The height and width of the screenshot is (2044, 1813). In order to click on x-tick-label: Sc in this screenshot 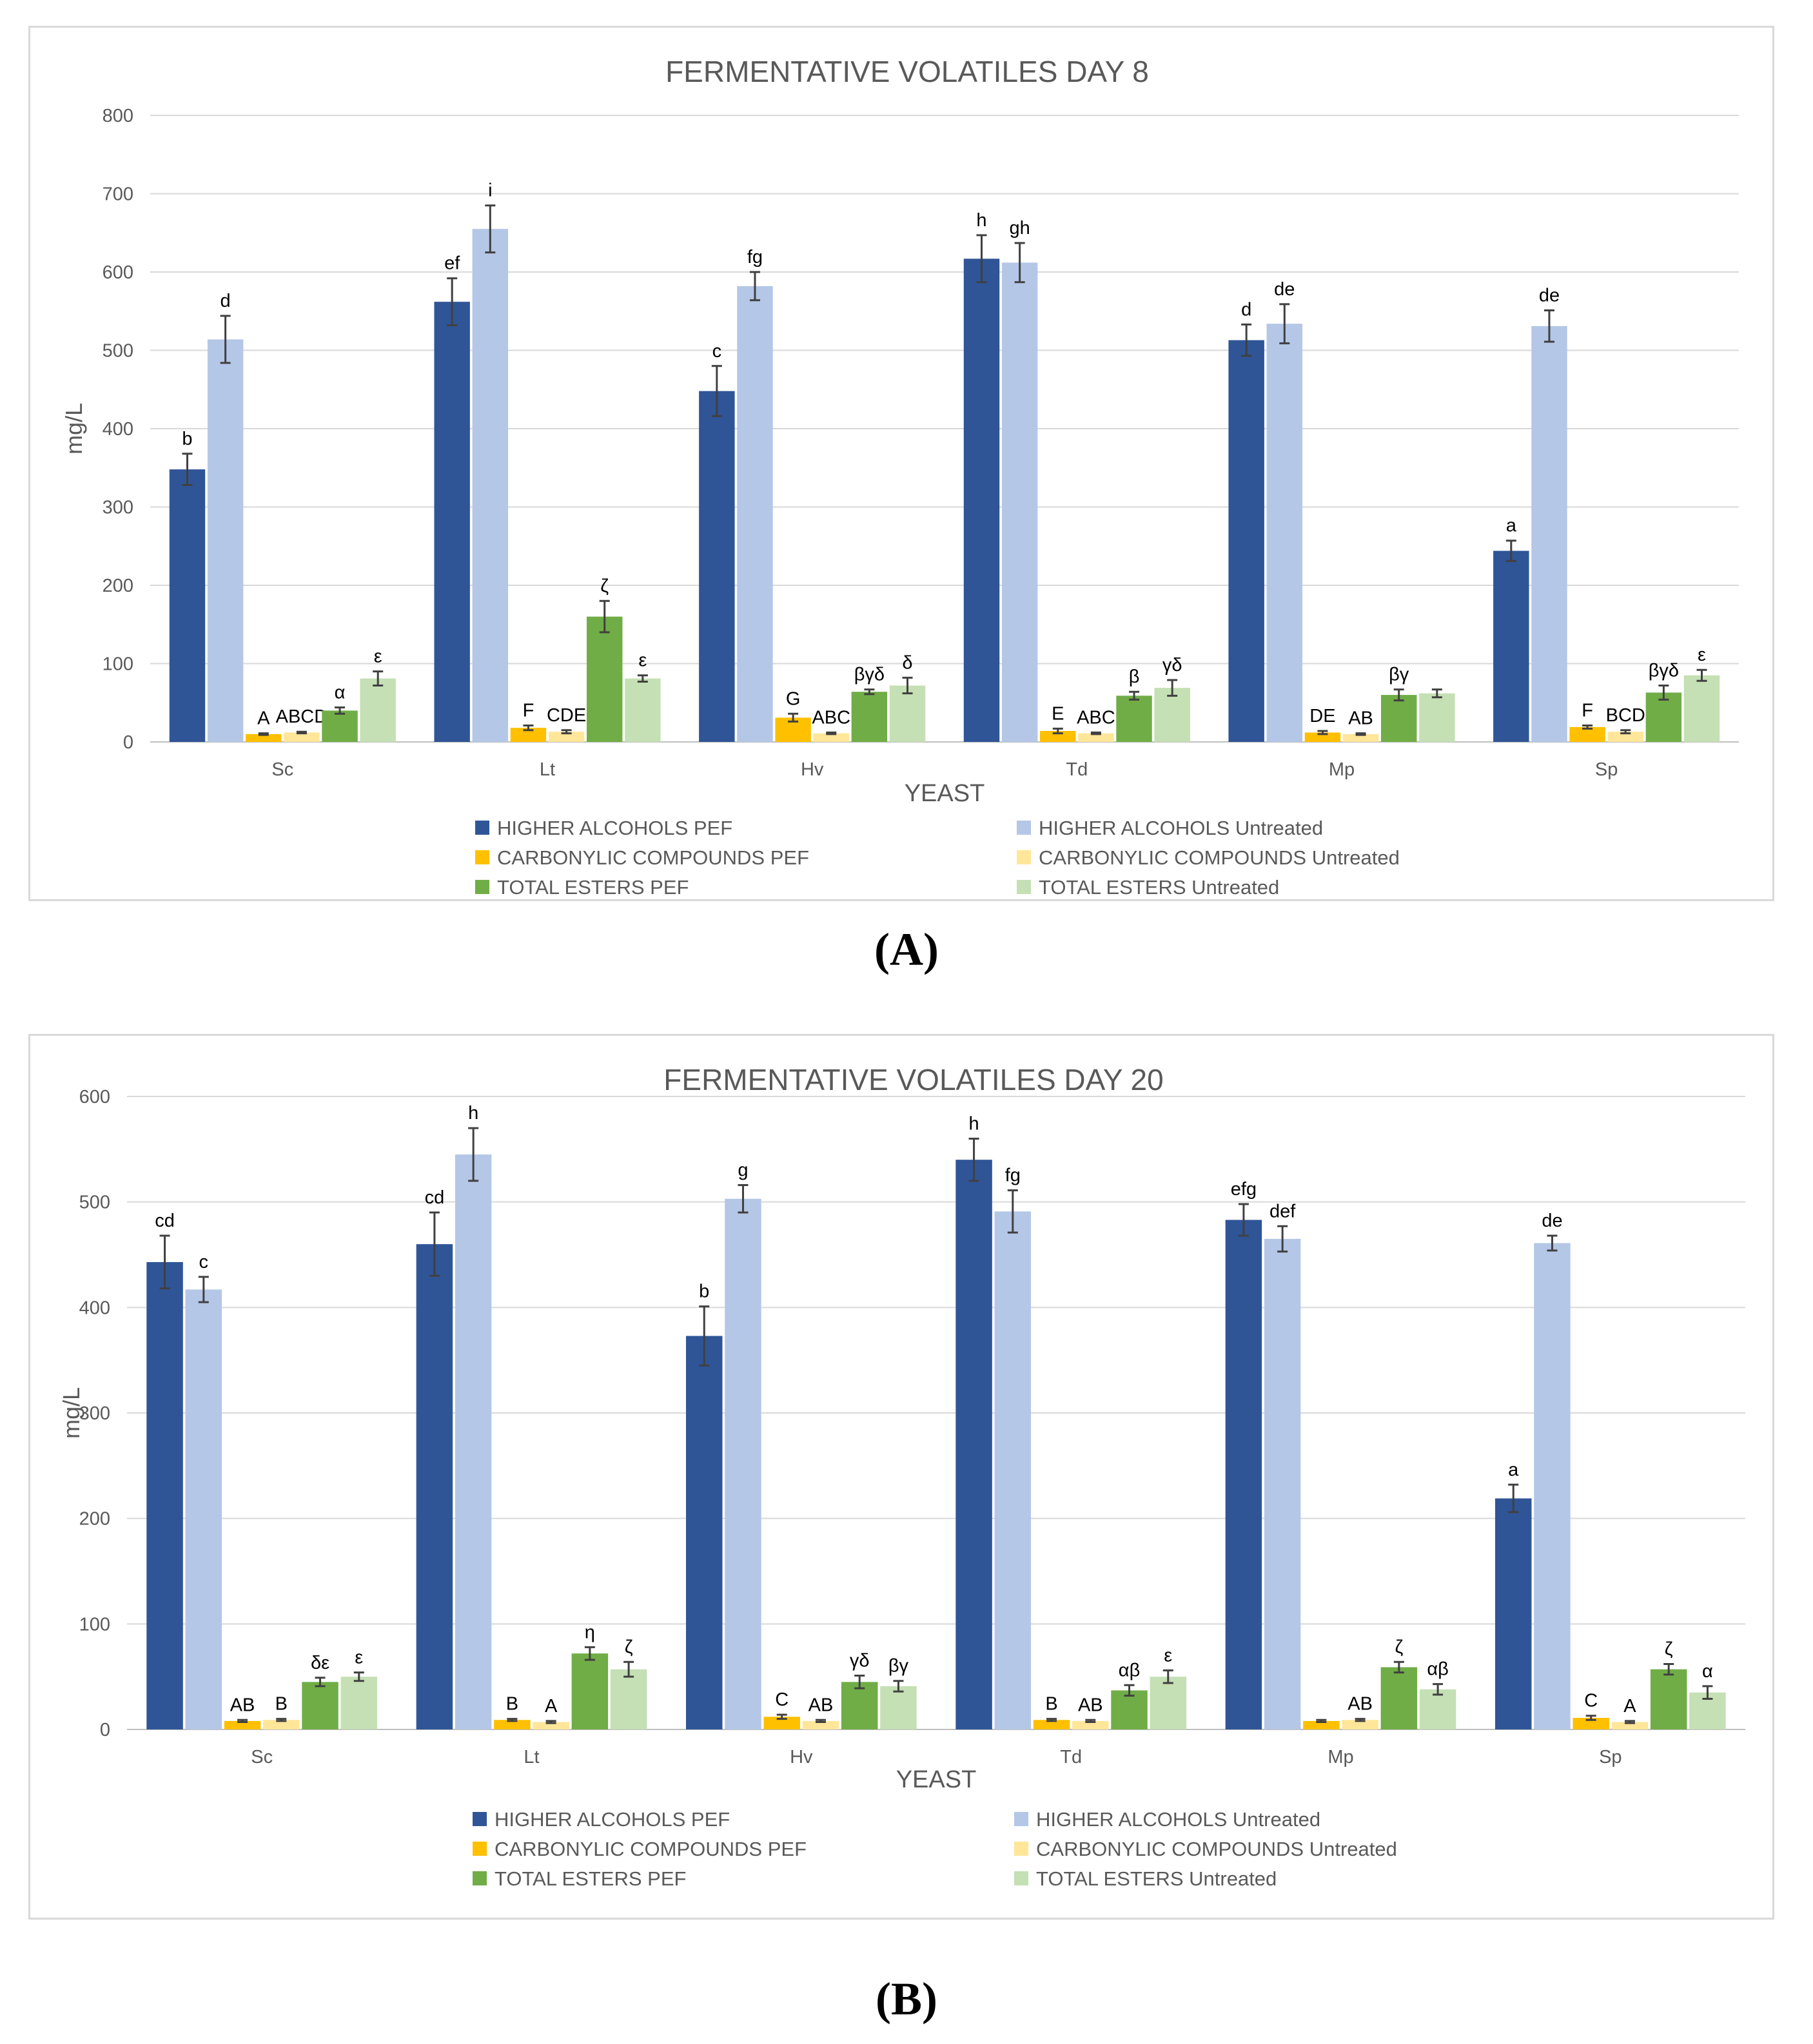, I will do `click(262, 1757)`.